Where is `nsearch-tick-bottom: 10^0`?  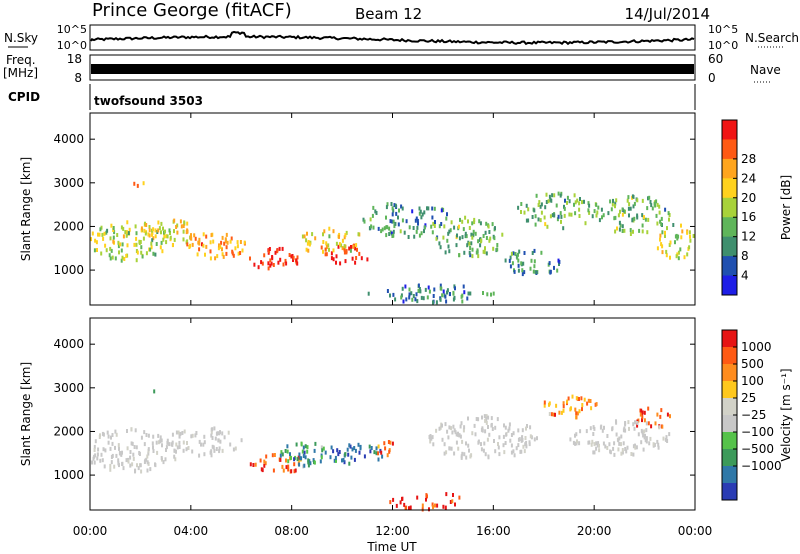
nsearch-tick-bottom: 10^0 is located at coordinates (723, 45).